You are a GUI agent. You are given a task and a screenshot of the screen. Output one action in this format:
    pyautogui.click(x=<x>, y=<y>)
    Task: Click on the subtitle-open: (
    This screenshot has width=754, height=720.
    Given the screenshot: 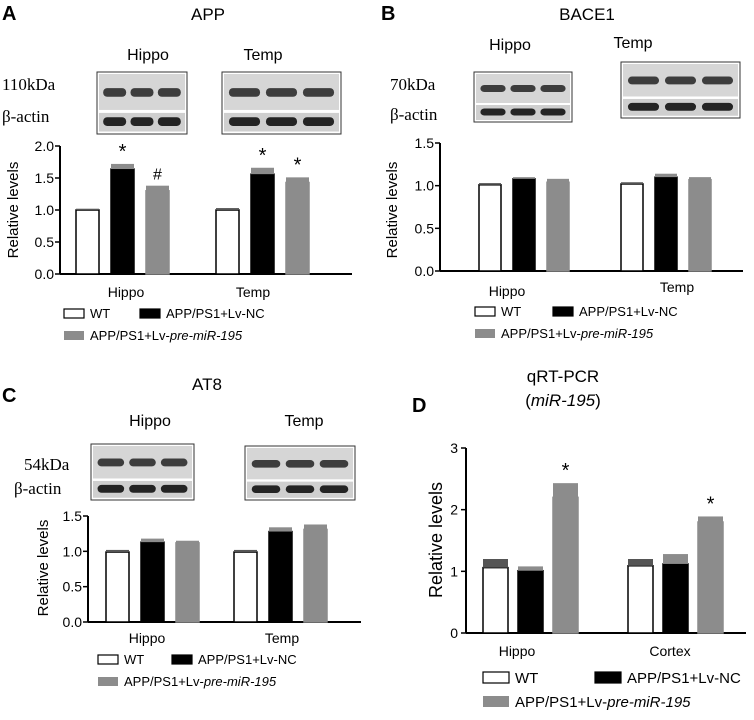 What is the action you would take?
    pyautogui.click(x=528, y=400)
    